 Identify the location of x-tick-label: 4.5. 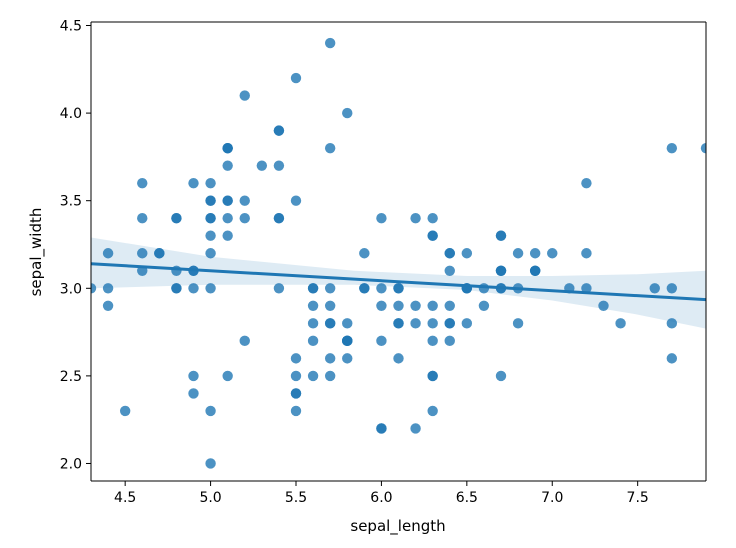
(125, 498).